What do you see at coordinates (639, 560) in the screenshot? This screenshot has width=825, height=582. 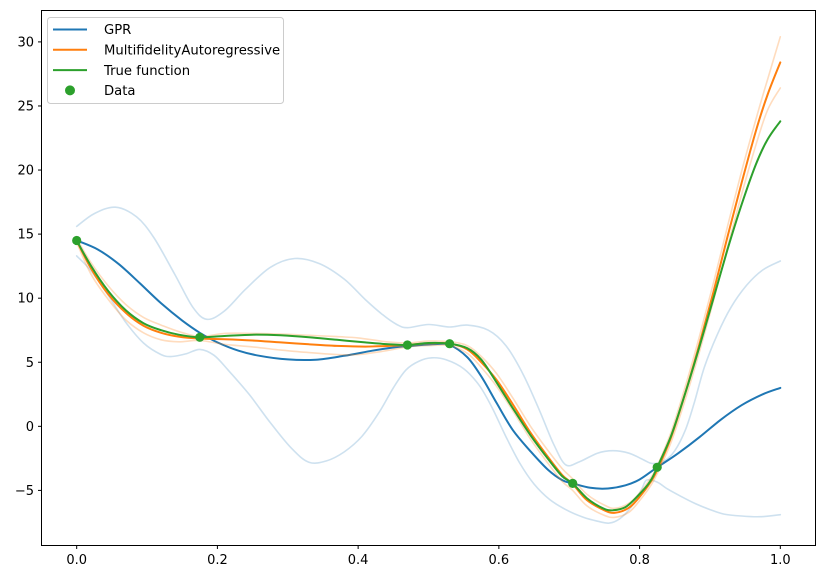 I see `x-tick-label: 0.8` at bounding box center [639, 560].